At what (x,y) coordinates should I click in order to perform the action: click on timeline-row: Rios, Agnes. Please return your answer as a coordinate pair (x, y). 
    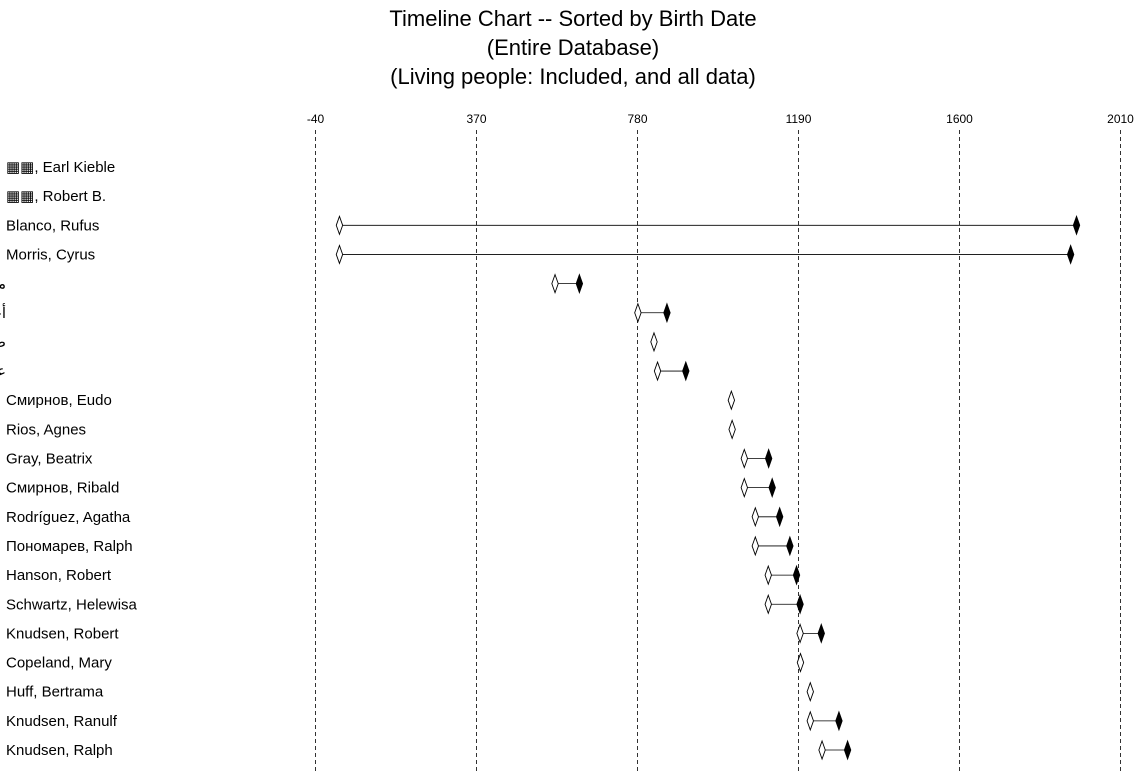
    Looking at the image, I should click on (371, 429).